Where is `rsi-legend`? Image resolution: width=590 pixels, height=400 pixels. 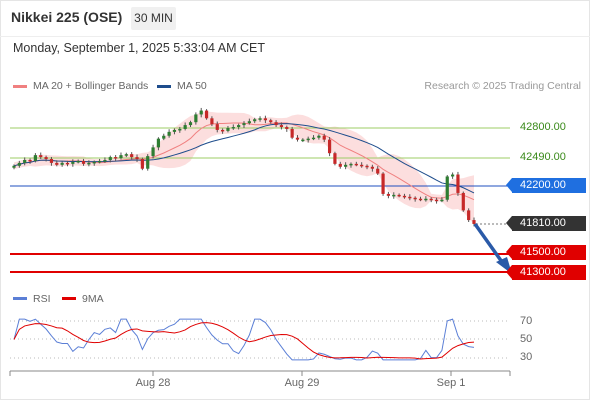 rsi-legend is located at coordinates (44, 298).